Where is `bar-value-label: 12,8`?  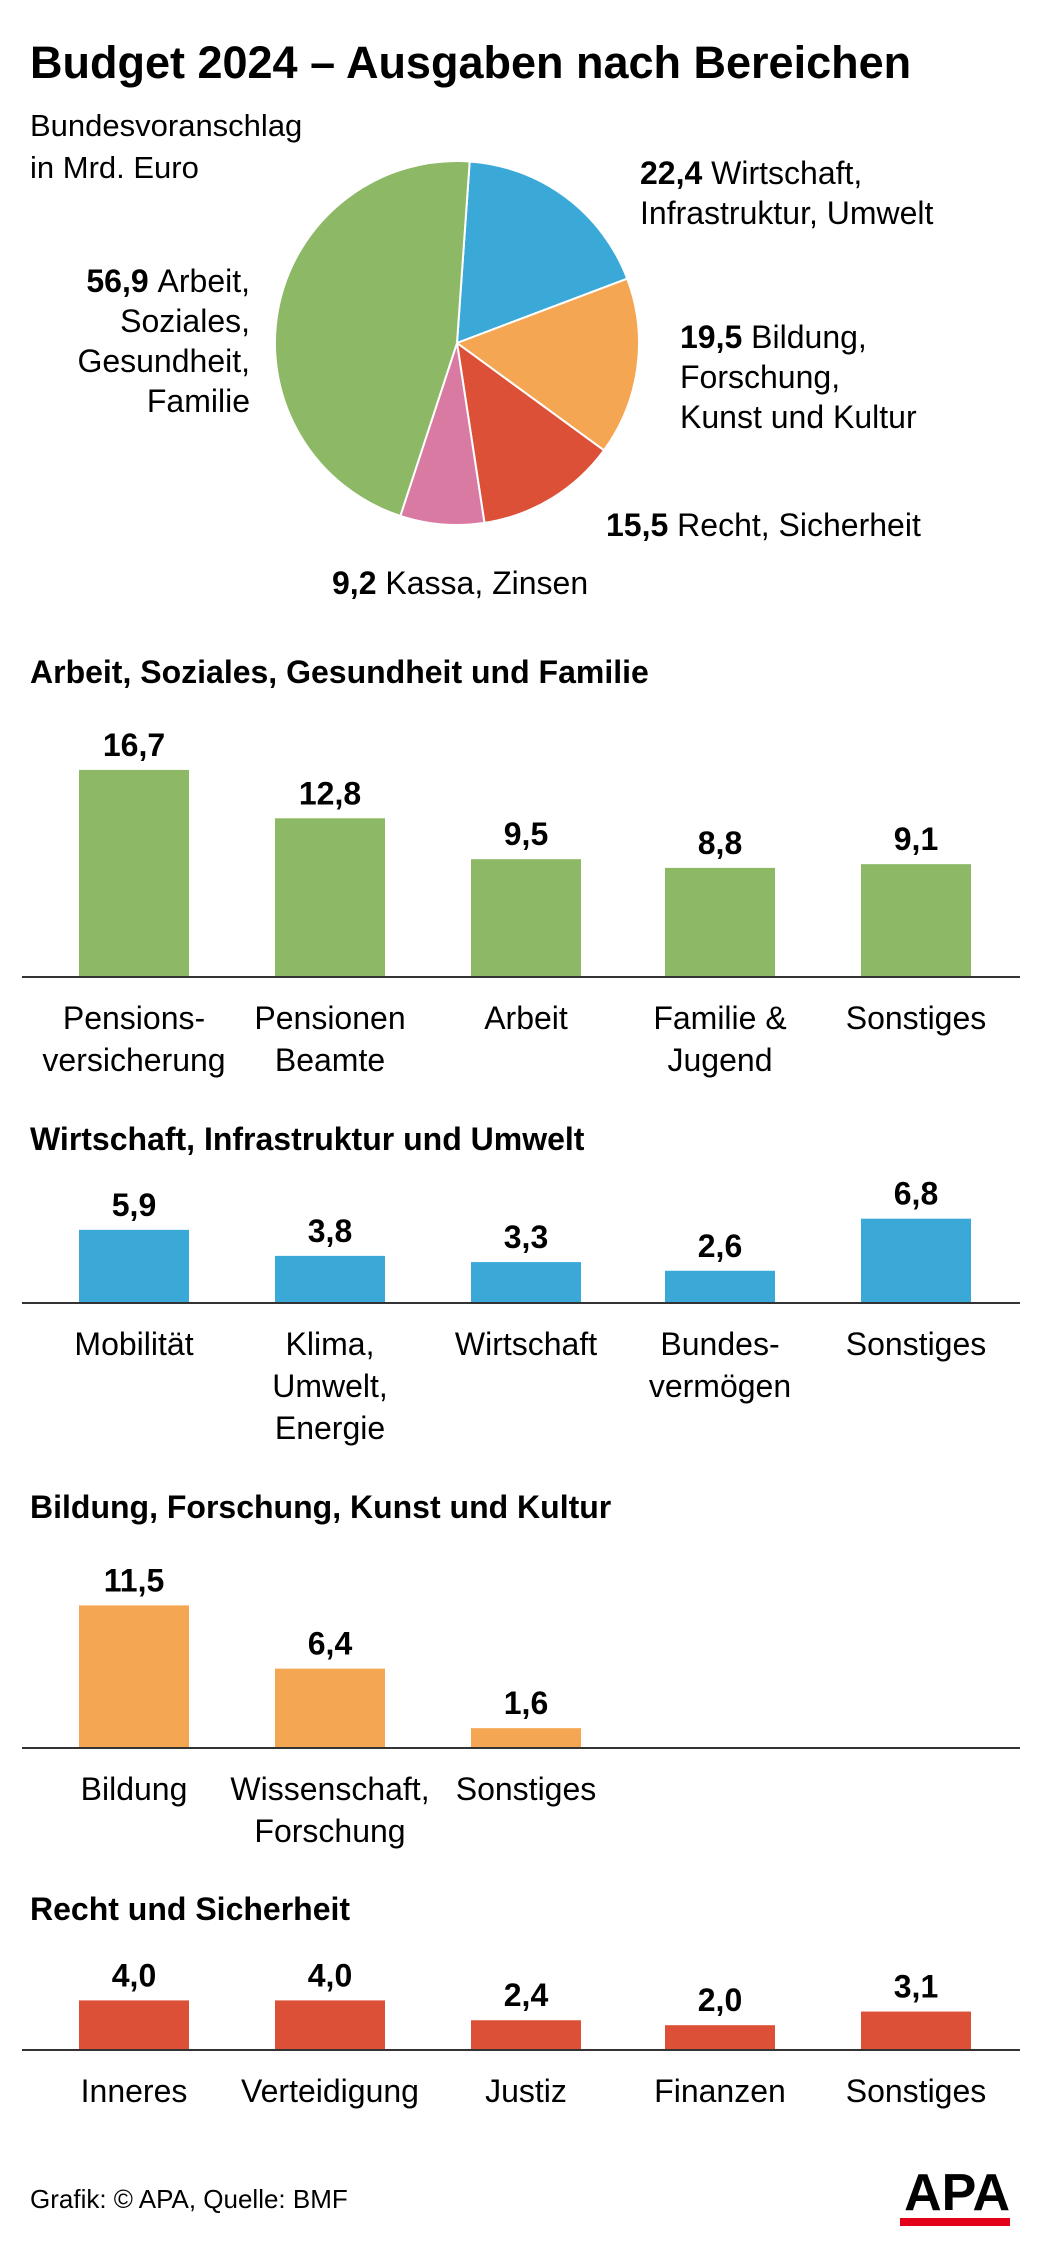
bar-value-label: 12,8 is located at coordinates (330, 793).